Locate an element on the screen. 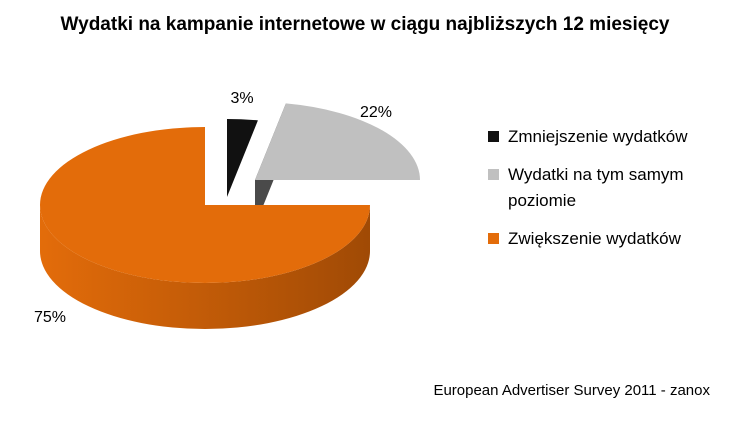 This screenshot has width=730, height=424. legend-swatch-decrease is located at coordinates (493, 136).